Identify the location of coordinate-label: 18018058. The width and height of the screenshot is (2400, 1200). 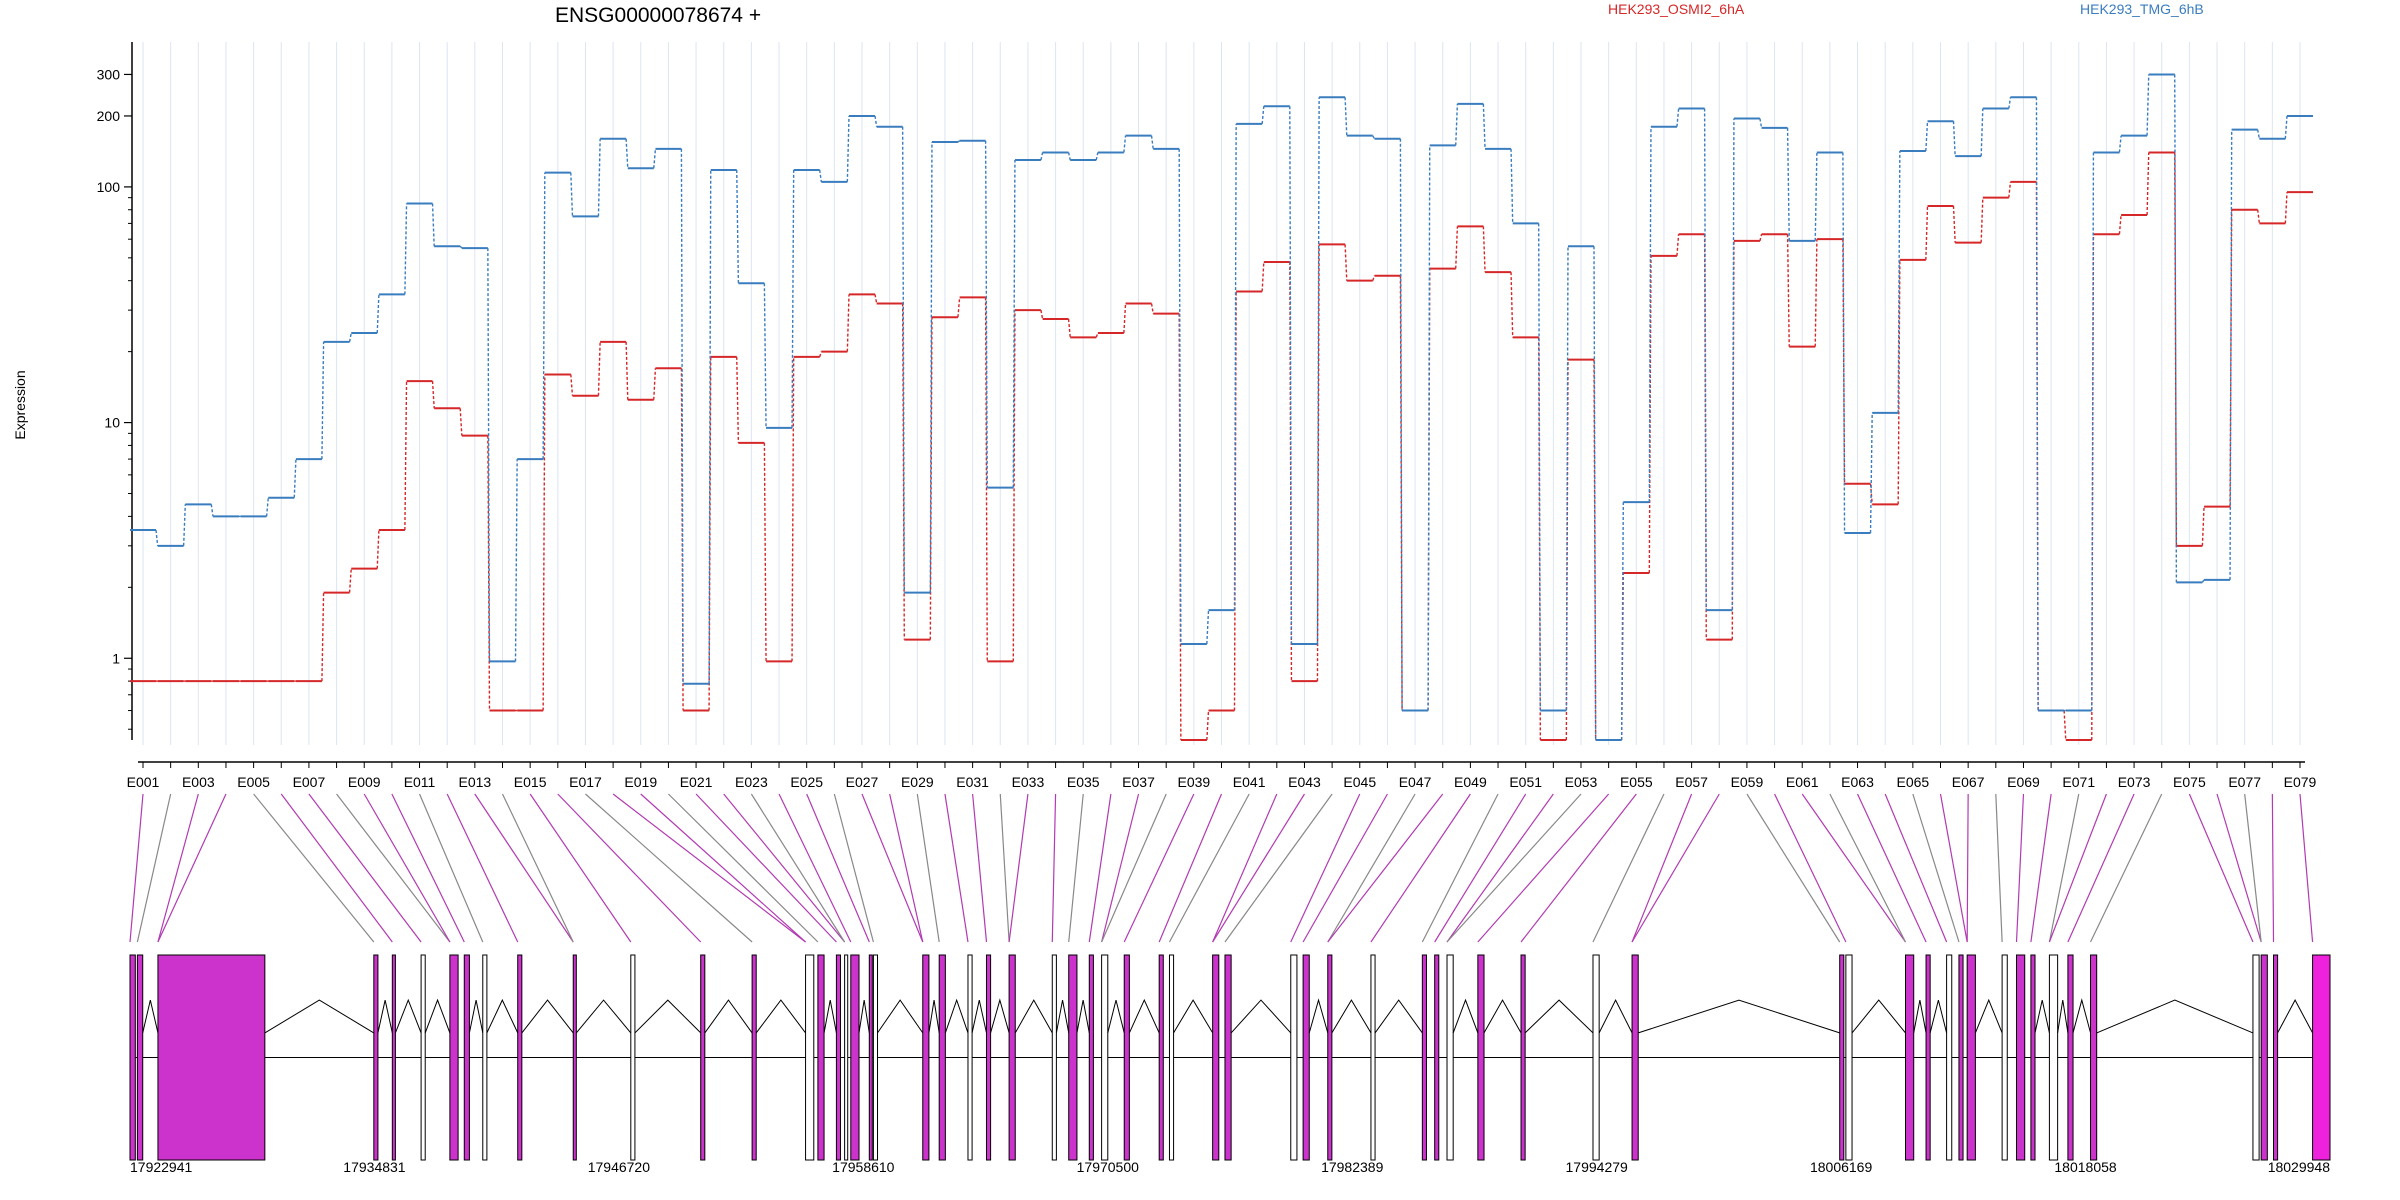
(2085, 1167).